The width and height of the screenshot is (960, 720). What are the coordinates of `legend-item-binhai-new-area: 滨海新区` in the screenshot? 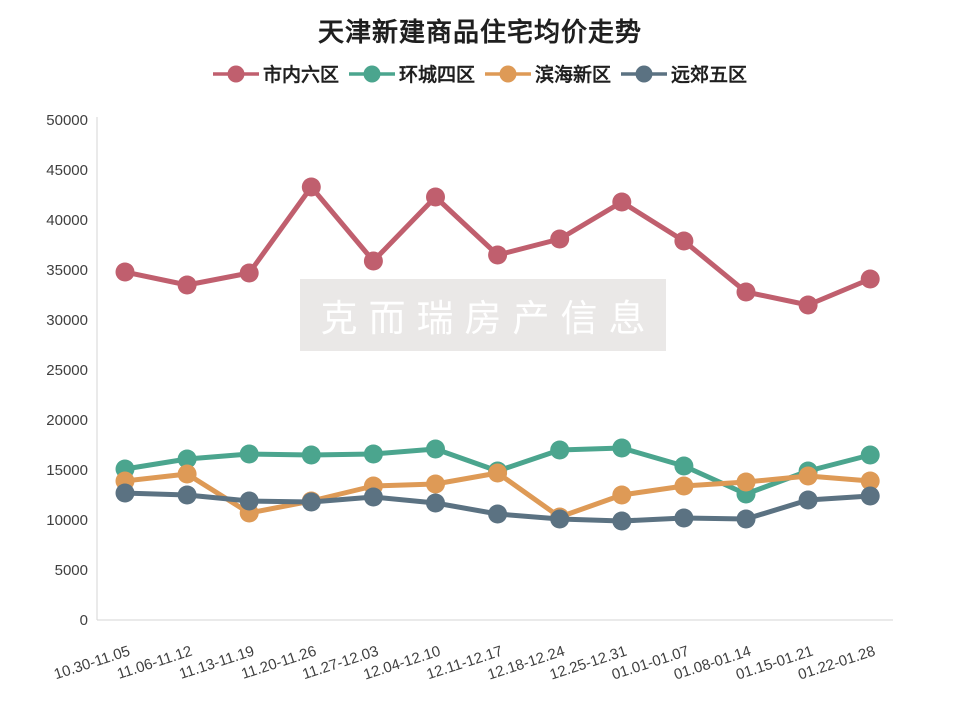 It's located at (548, 73).